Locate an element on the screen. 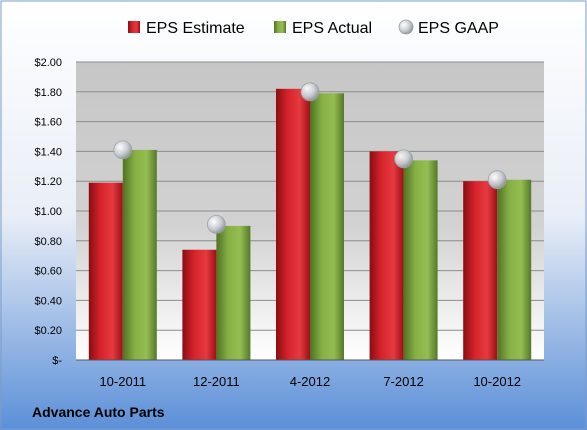  y-tick-label: $0.80 is located at coordinates (48, 242).